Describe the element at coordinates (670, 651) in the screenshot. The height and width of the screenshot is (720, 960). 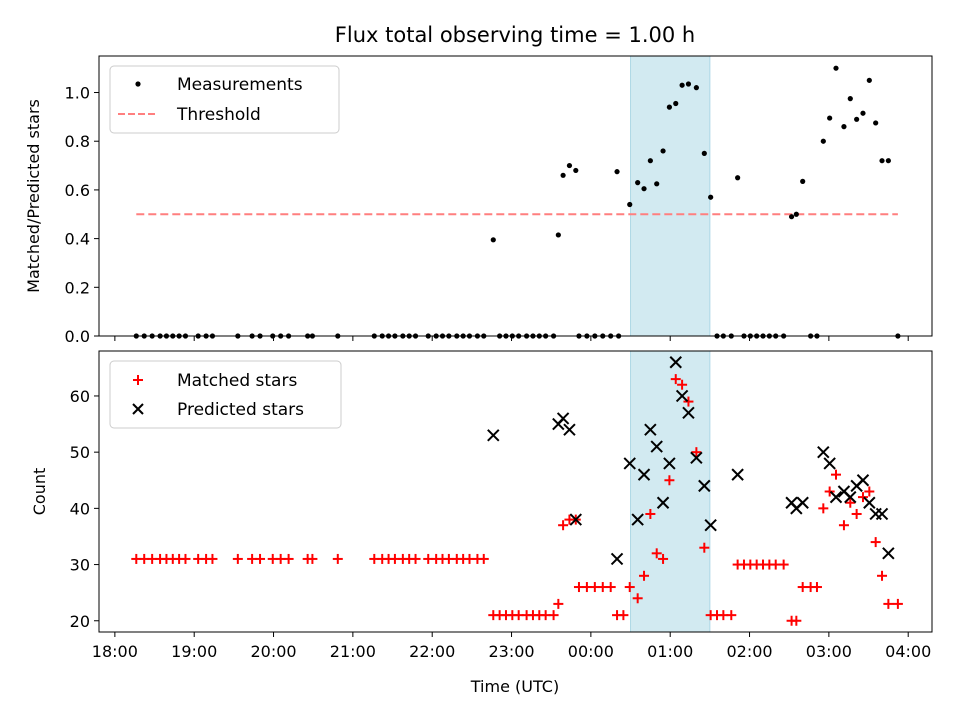
I see `x-tick-label: 01:00` at that location.